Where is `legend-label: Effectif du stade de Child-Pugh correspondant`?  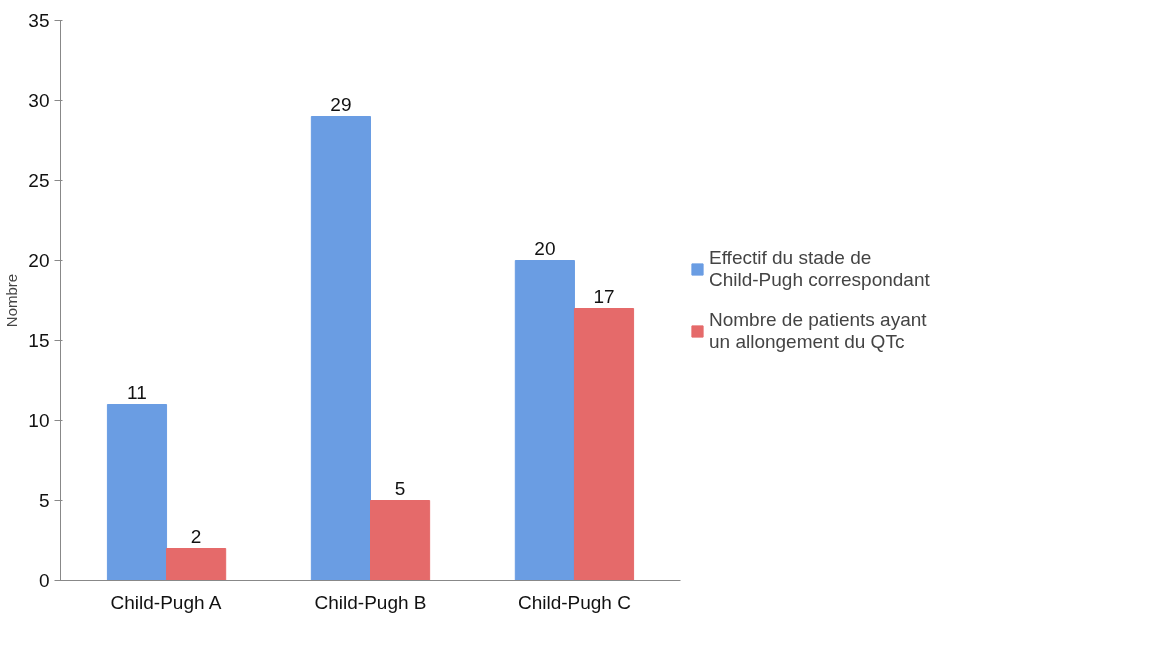 legend-label: Effectif du stade de Child-Pugh correspondant is located at coordinates (819, 269).